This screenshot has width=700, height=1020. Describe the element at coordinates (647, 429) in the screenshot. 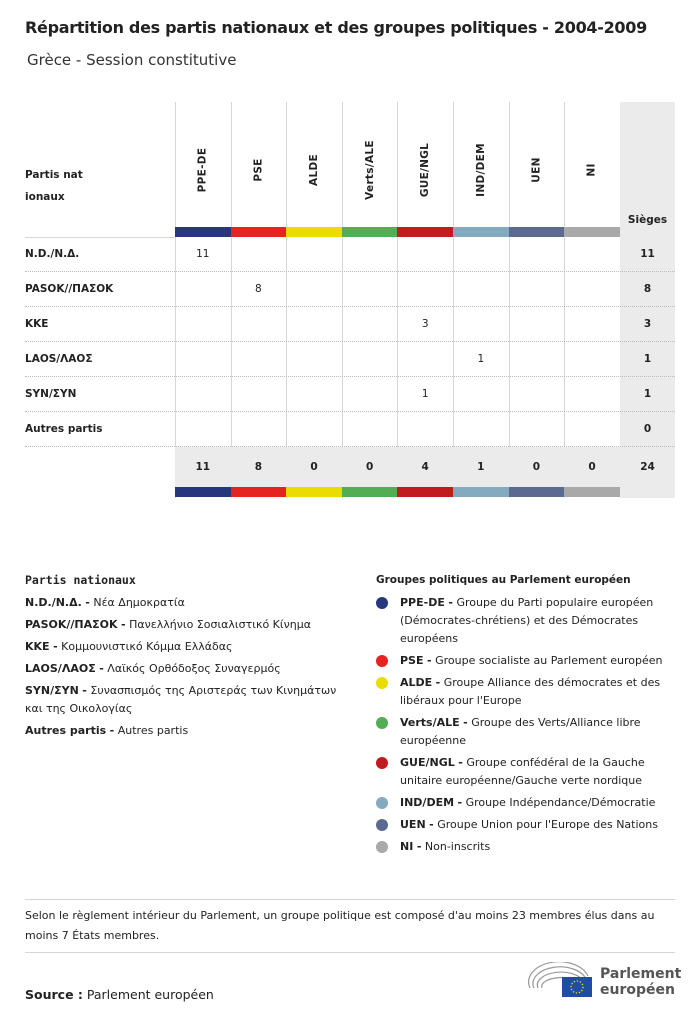

I see `row-total: 0` at that location.